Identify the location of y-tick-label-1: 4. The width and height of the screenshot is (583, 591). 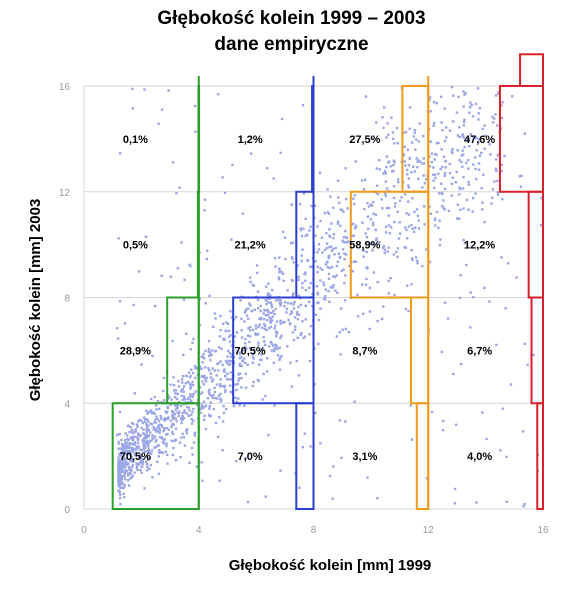
(67, 404).